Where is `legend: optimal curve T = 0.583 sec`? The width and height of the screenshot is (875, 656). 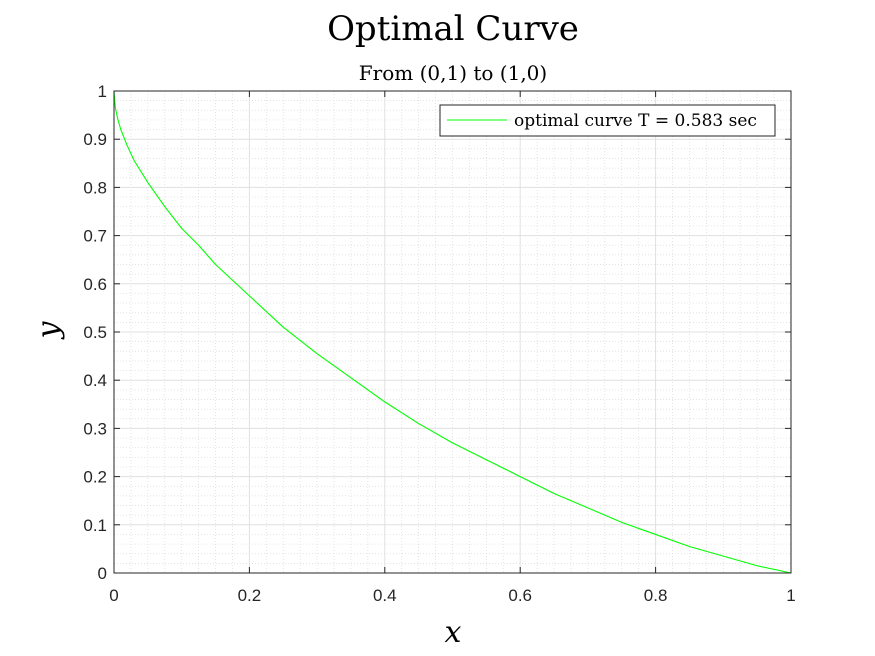 legend: optimal curve T = 0.583 sec is located at coordinates (607, 120).